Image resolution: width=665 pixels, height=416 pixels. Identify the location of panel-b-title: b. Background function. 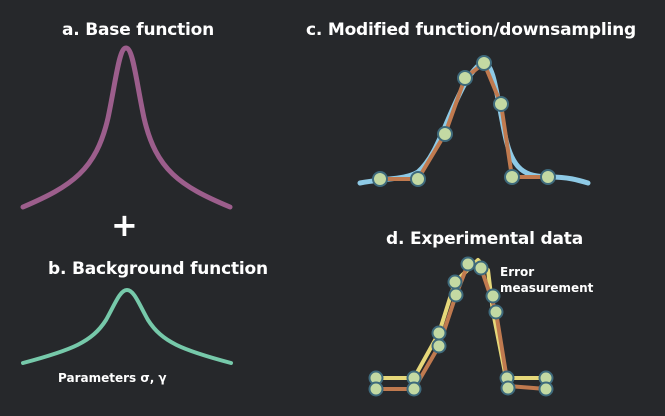
(158, 269).